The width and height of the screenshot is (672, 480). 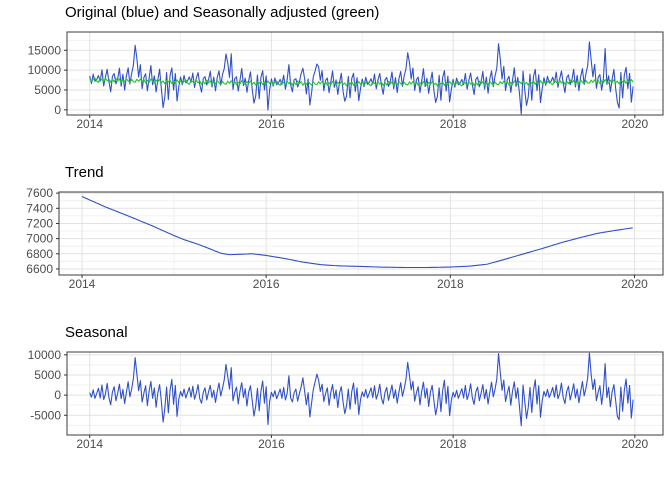 What do you see at coordinates (39, 223) in the screenshot?
I see `y-tick-label: 7200` at bounding box center [39, 223].